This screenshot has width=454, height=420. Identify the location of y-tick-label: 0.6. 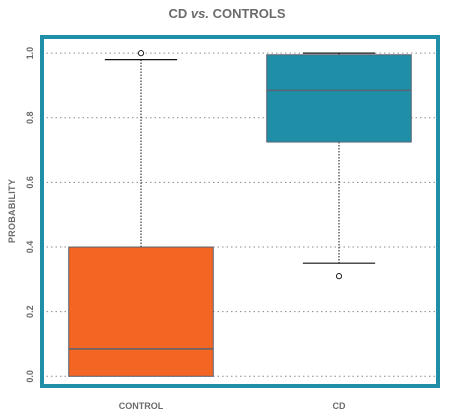
(30, 182).